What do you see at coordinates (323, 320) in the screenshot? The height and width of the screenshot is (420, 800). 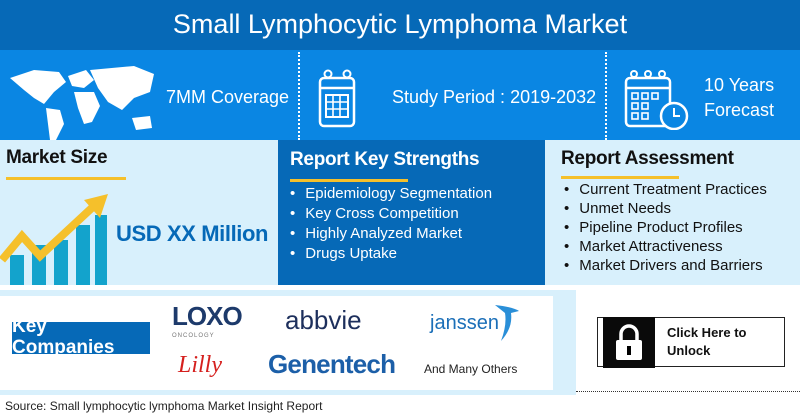 I see `logo-abbvie: abbvie` at bounding box center [323, 320].